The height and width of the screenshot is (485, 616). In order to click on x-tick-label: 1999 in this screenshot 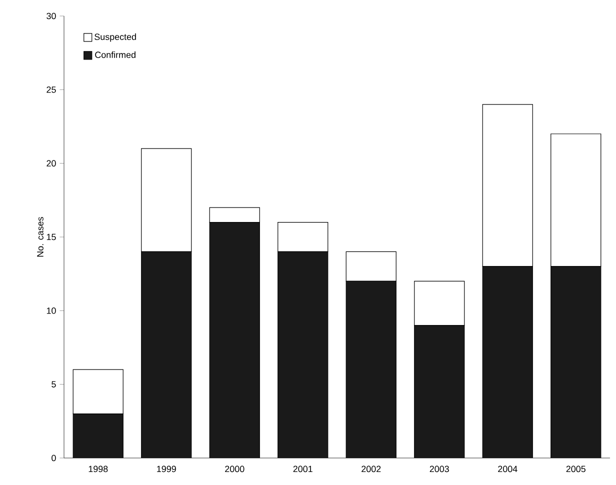, I will do `click(166, 469)`.